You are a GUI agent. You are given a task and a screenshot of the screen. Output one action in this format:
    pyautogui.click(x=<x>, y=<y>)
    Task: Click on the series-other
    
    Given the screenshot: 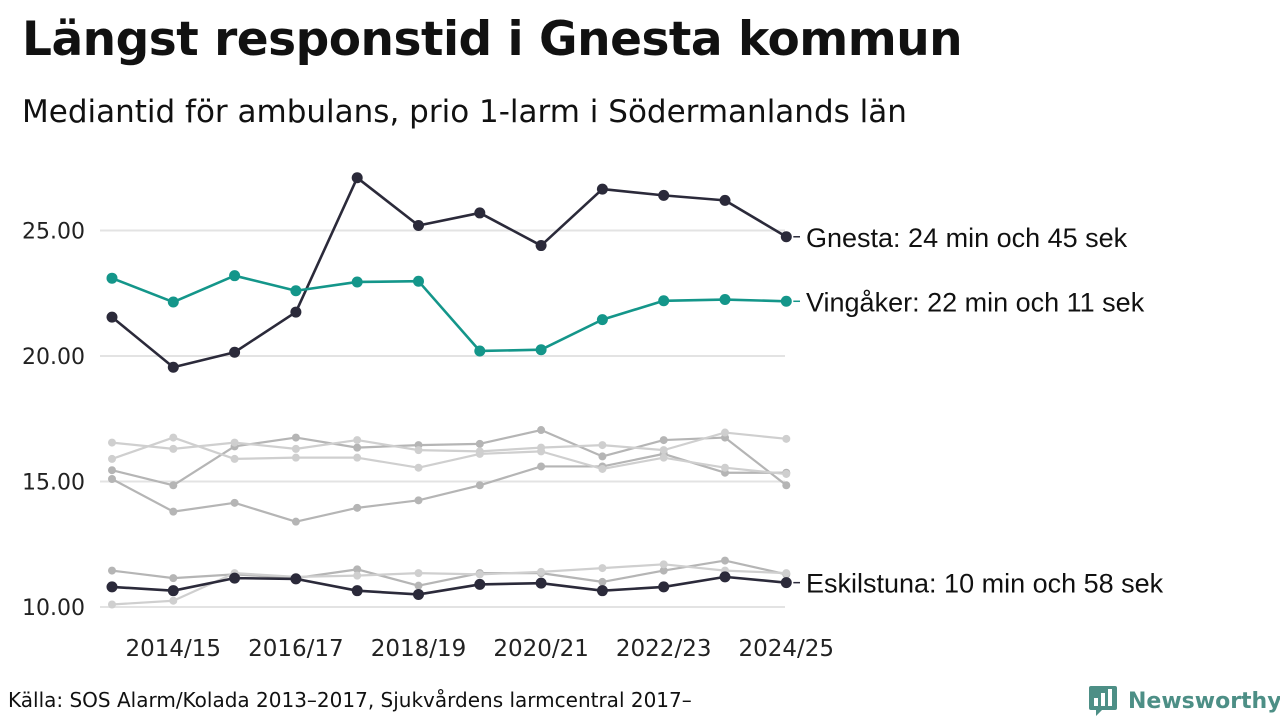 What is the action you would take?
    pyautogui.click(x=449, y=442)
    